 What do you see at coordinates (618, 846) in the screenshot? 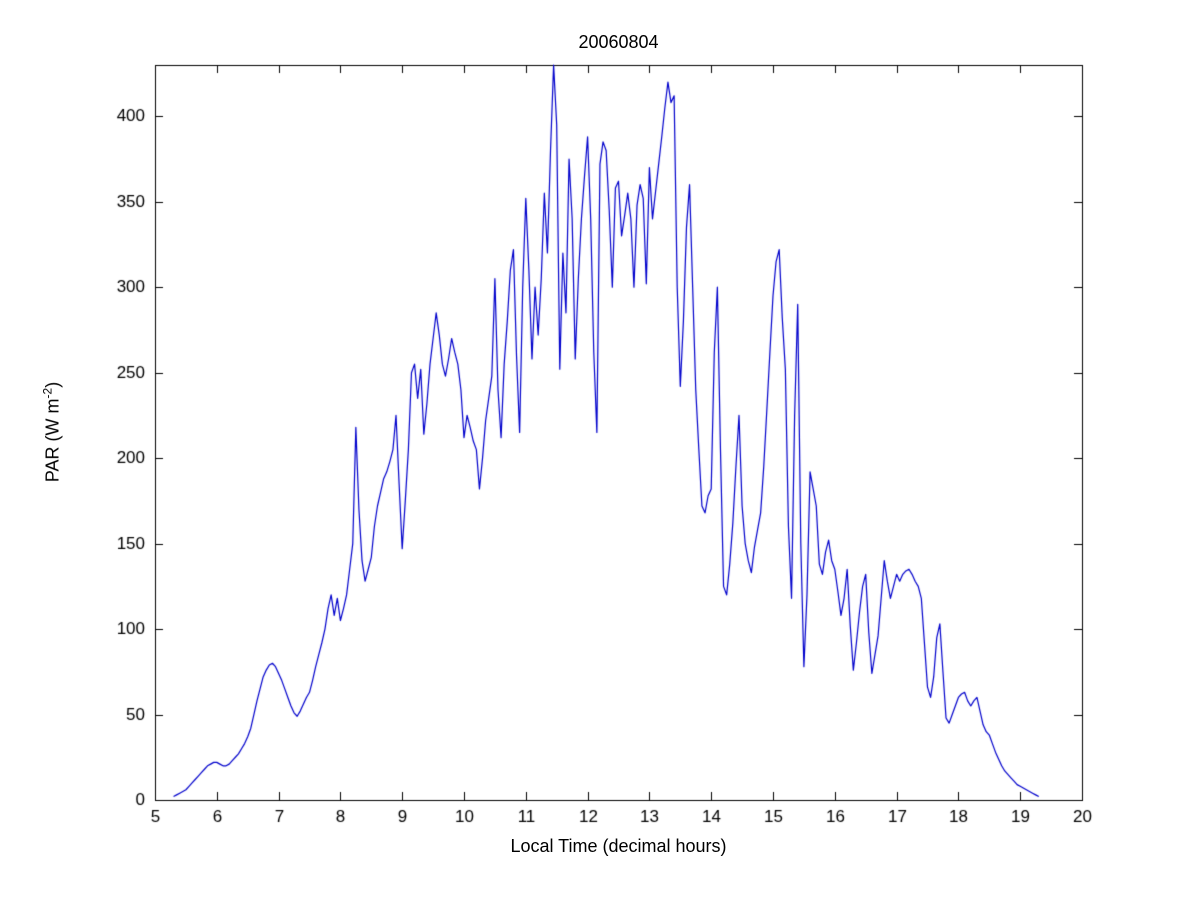
I see `x-axis-label: Local Time (decimal hours)` at bounding box center [618, 846].